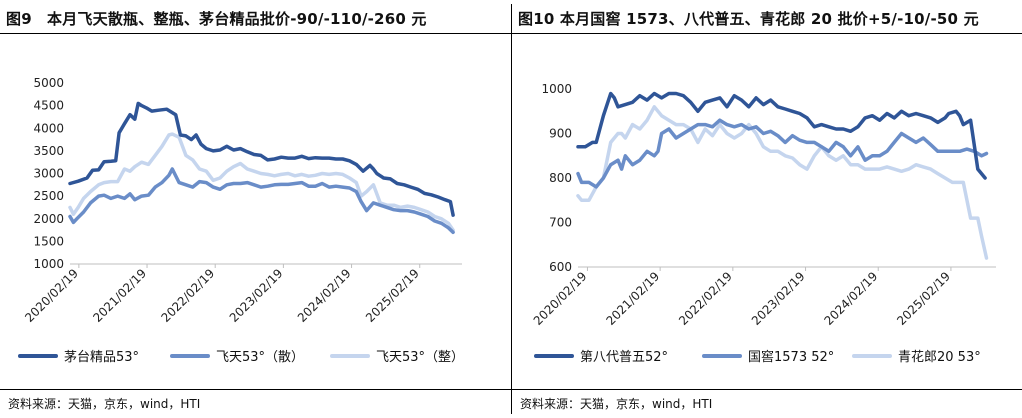 The width and height of the screenshot is (1022, 418). I want to click on legend-item: 飞天53°（整）, so click(397, 355).